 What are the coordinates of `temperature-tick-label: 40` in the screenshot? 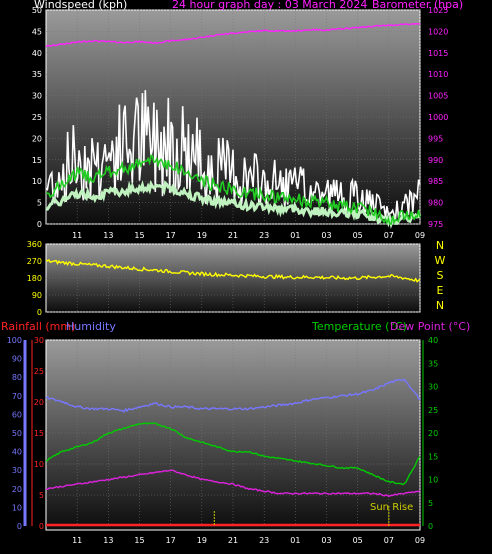 It's located at (433, 340).